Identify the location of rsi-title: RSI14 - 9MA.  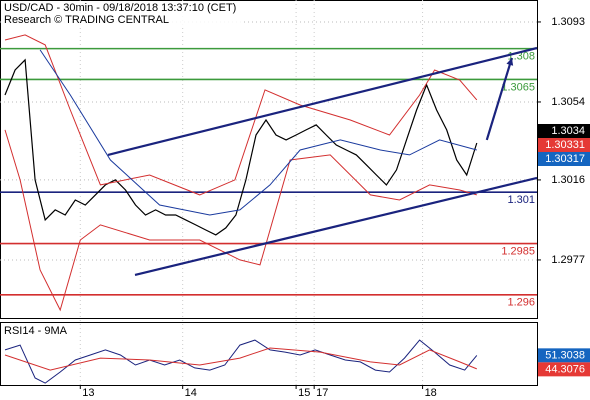
(36, 331).